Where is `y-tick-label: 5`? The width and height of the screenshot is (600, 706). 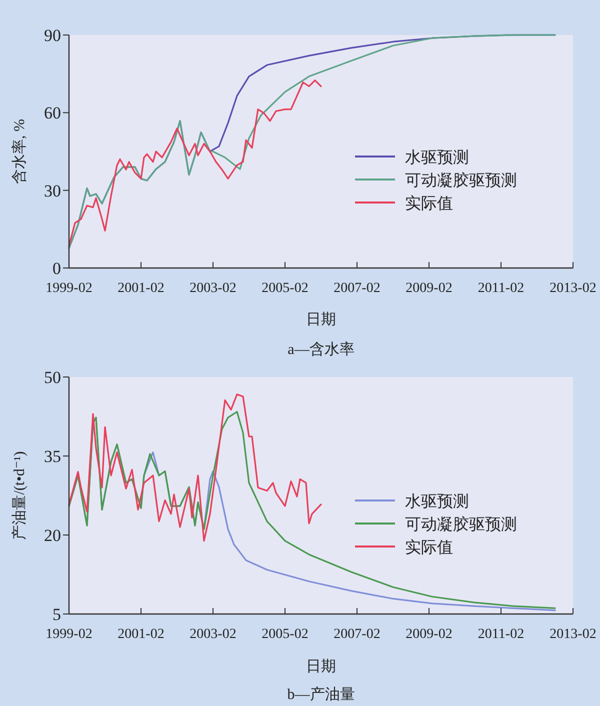
y-tick-label: 5 is located at coordinates (56, 614).